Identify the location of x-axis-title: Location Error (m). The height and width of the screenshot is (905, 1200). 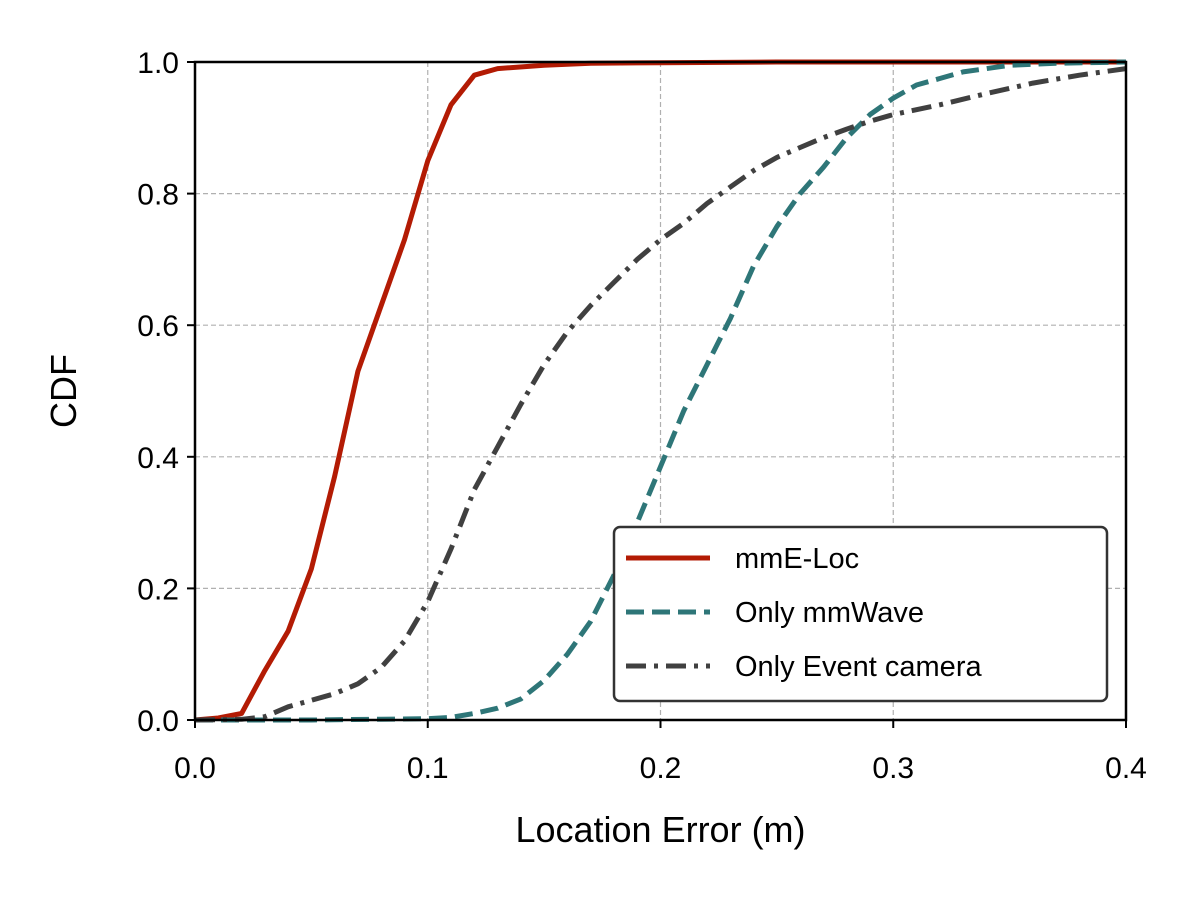
(660, 829).